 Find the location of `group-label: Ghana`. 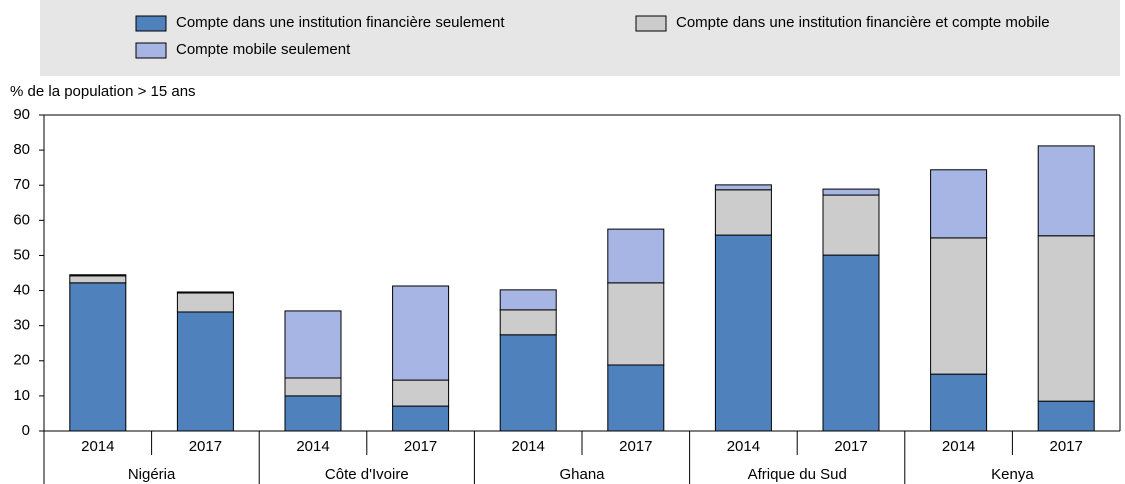

group-label: Ghana is located at coordinates (582, 474).